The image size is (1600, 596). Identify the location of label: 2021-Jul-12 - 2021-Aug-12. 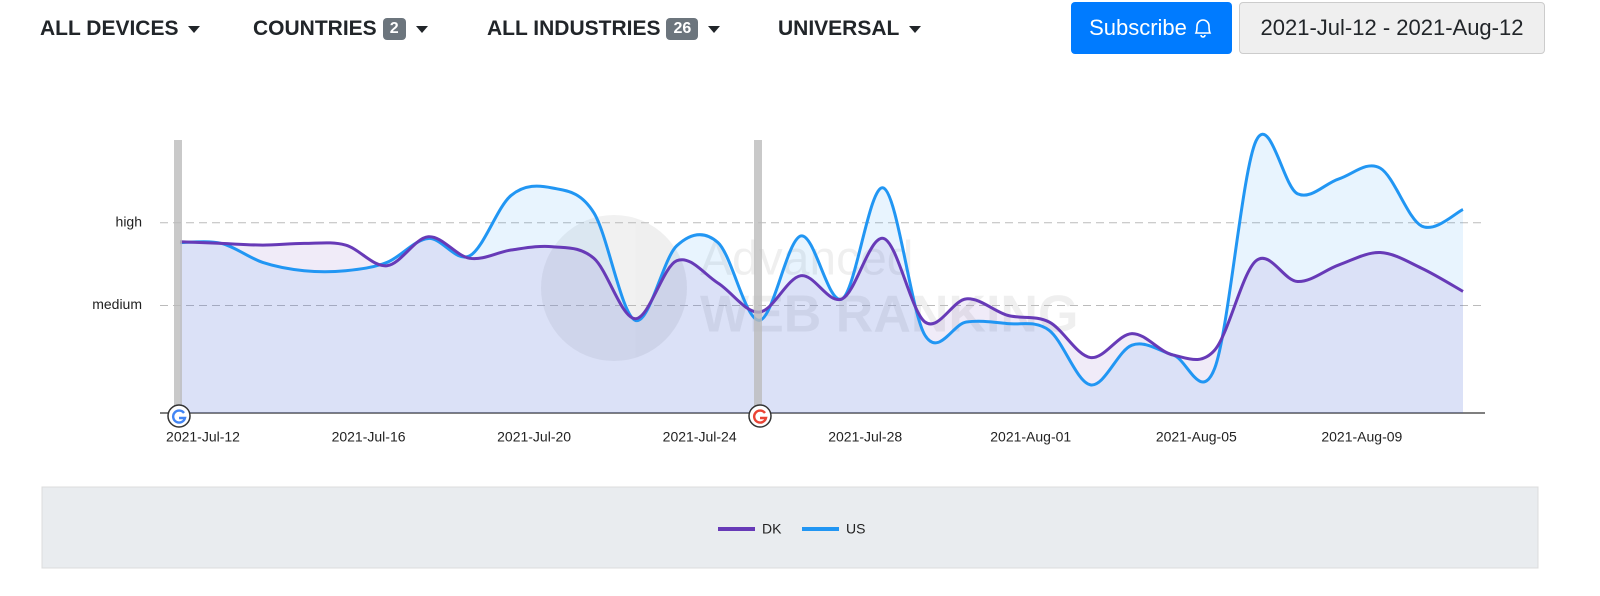
(1392, 27).